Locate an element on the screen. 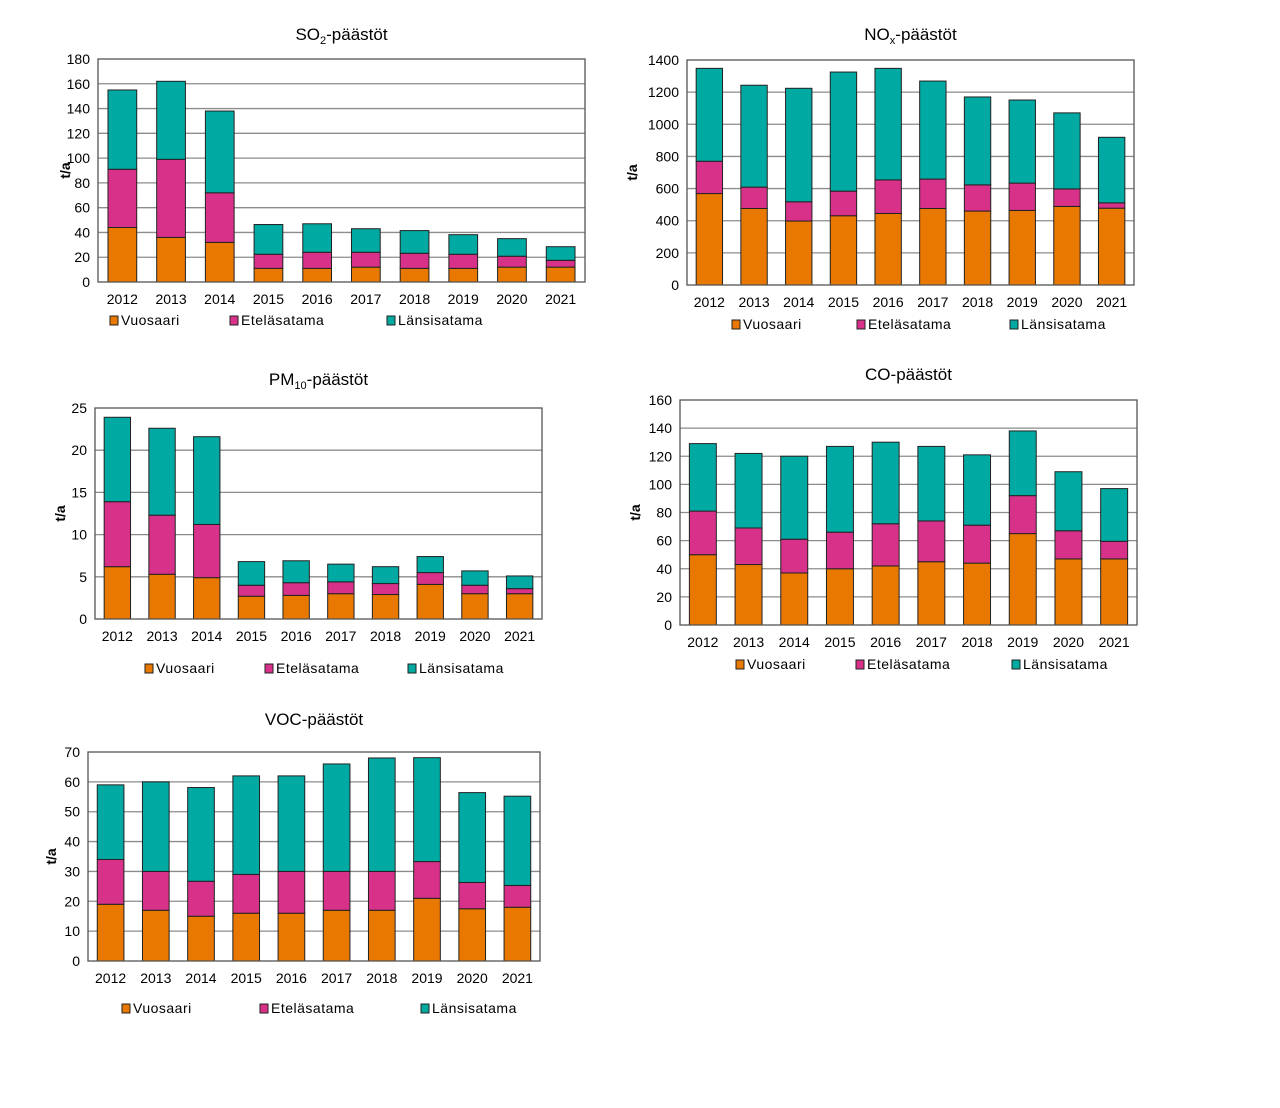 The image size is (1280, 1108). y-tick-label: 15 is located at coordinates (79, 492).